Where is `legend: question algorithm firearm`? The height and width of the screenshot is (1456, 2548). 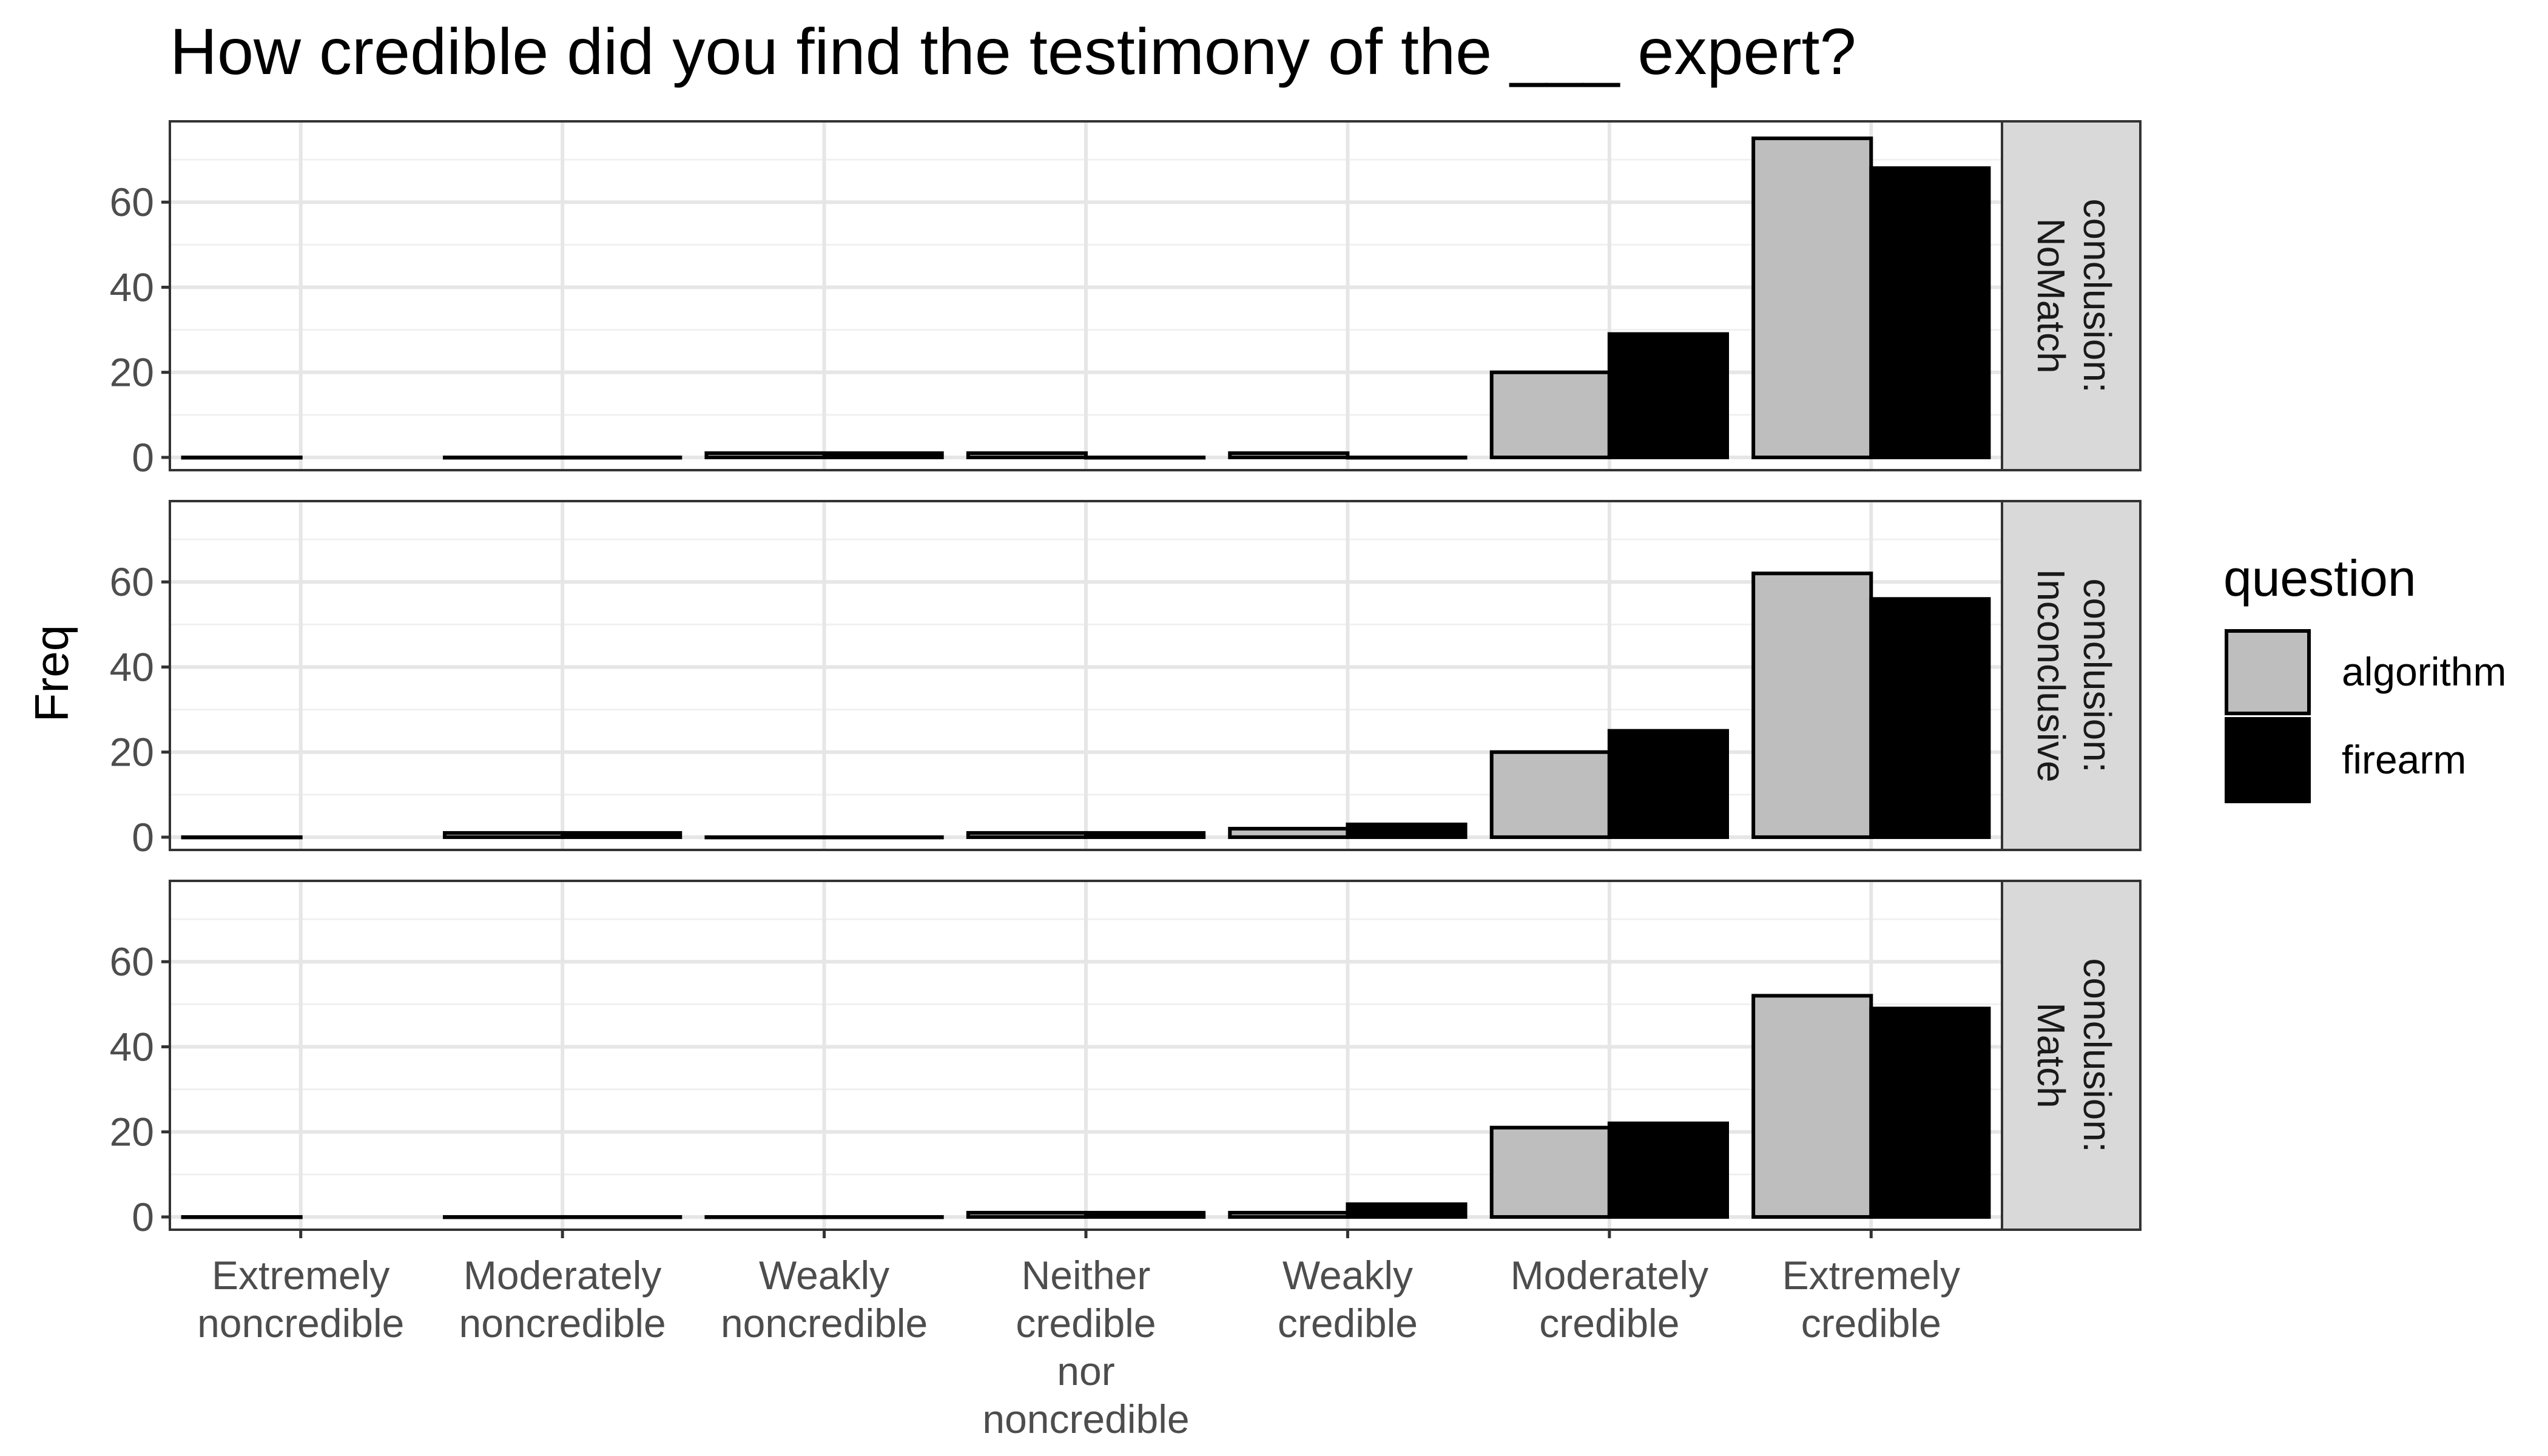 legend: question algorithm firearm is located at coordinates (2364, 676).